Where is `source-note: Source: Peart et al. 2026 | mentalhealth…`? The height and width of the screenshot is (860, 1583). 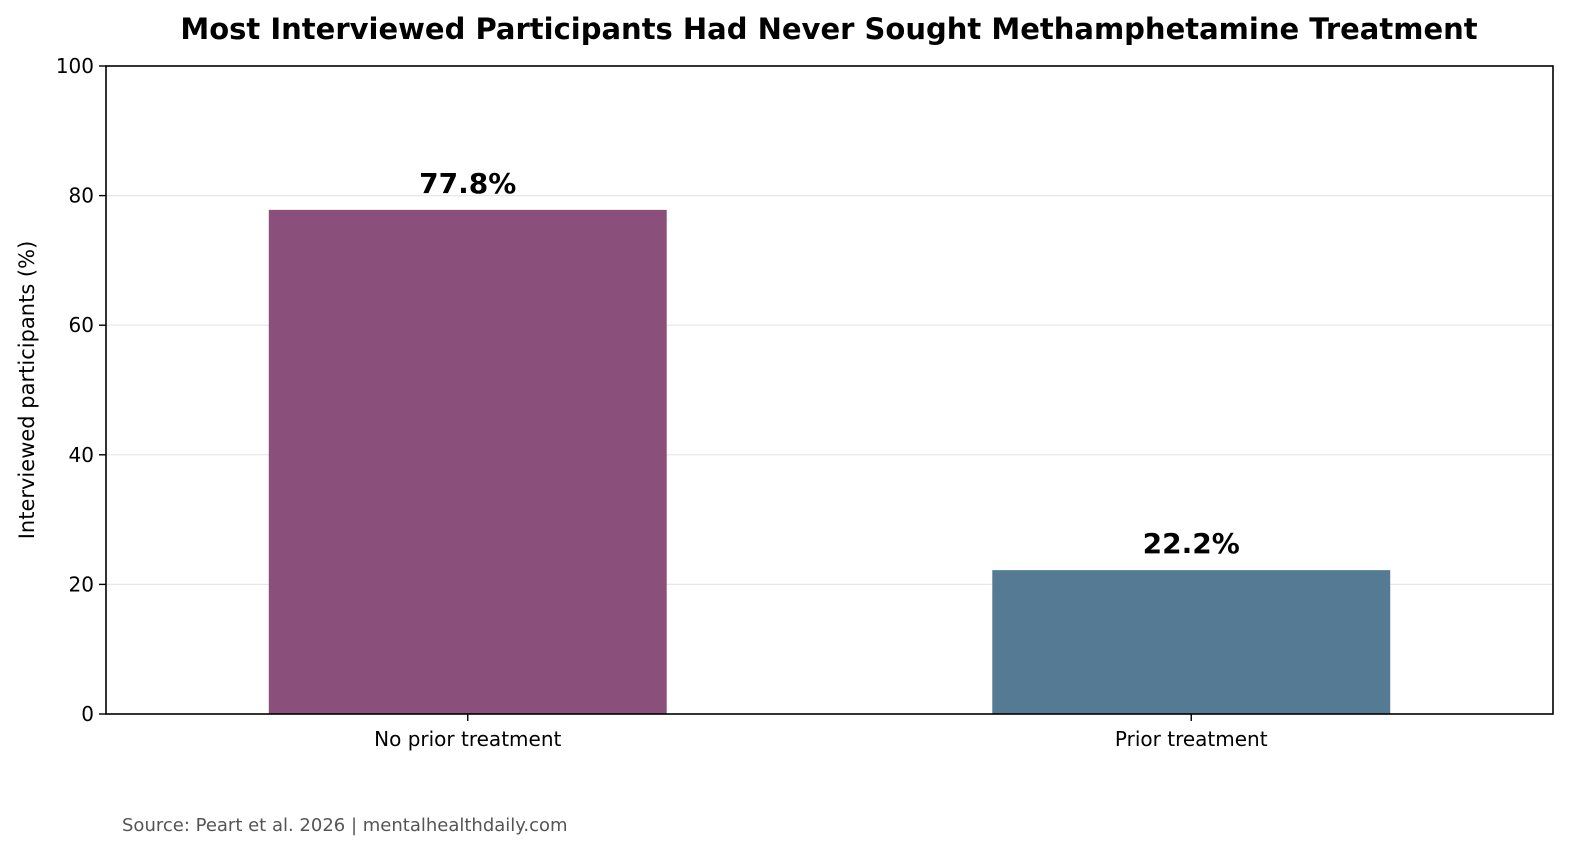
source-note: Source: Peart et al. 2026 | mentalhealth… is located at coordinates (345, 825).